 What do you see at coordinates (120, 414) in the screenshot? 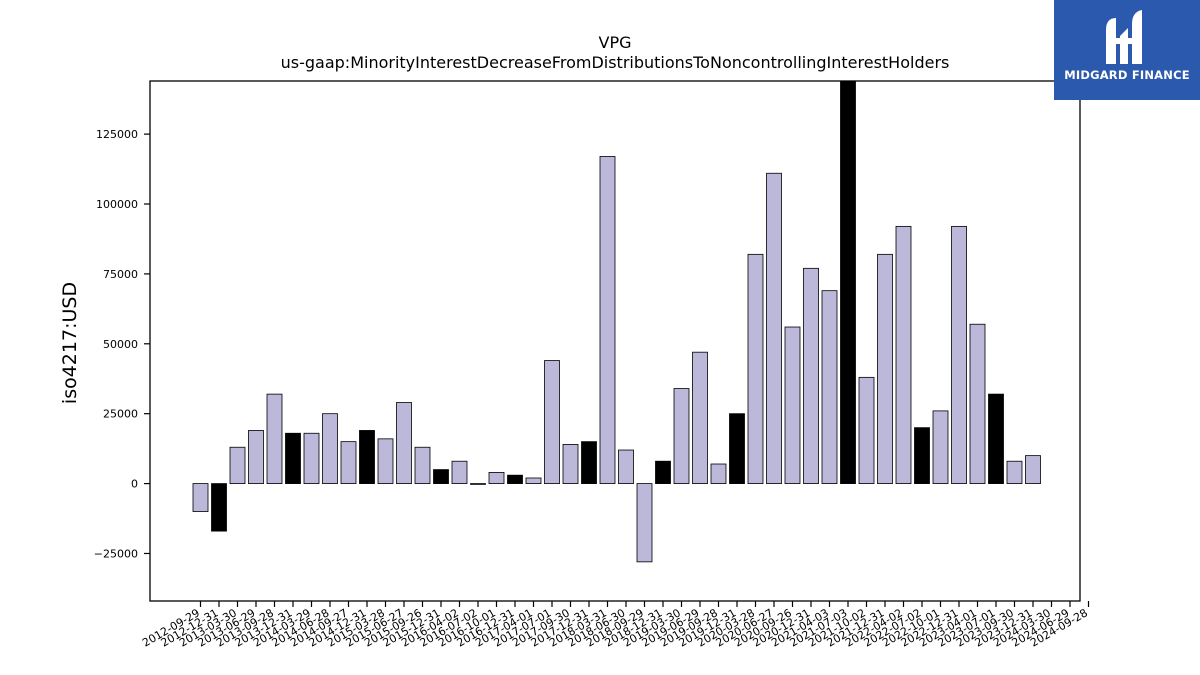
I see `y-tick-label: 25000` at bounding box center [120, 414].